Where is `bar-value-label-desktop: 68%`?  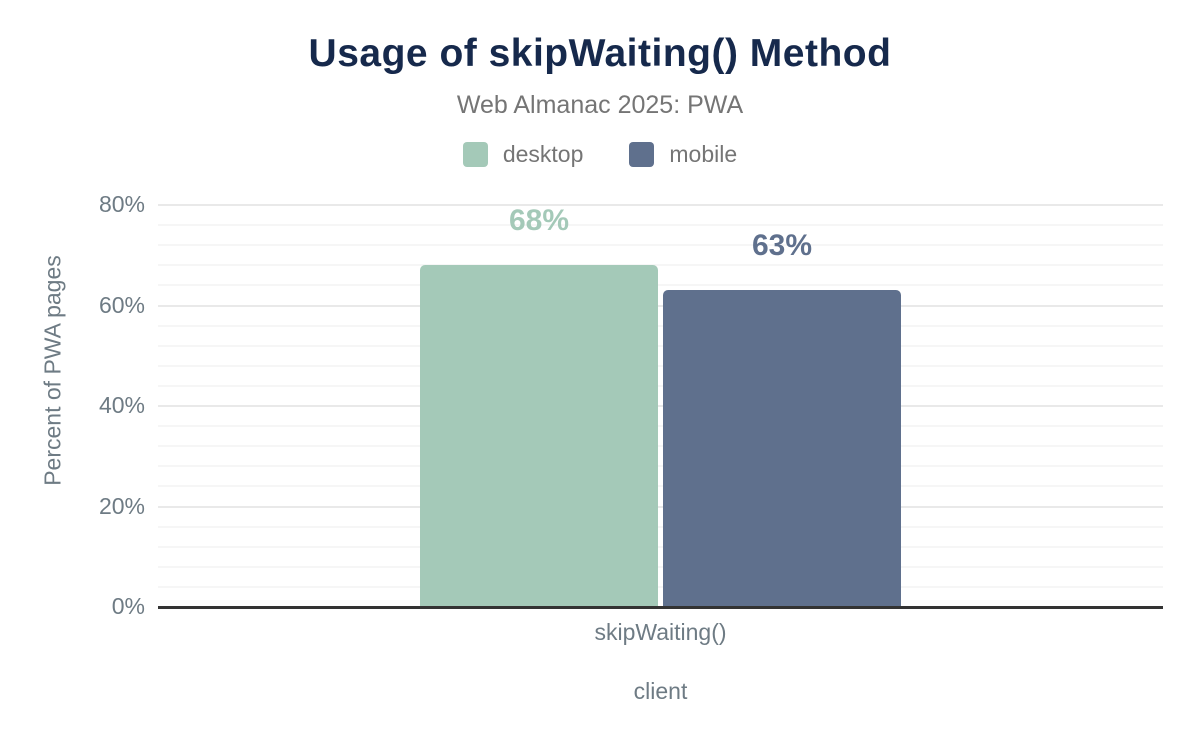 bar-value-label-desktop: 68% is located at coordinates (539, 221).